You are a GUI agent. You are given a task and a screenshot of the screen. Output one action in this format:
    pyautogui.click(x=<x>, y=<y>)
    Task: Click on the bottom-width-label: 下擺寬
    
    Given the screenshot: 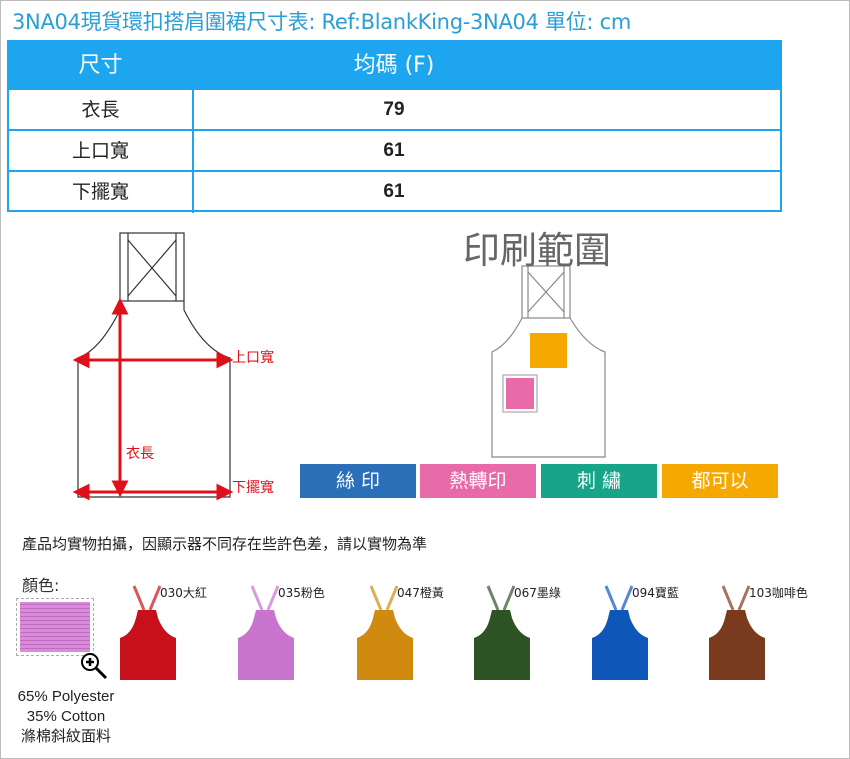 What is the action you would take?
    pyautogui.click(x=253, y=488)
    